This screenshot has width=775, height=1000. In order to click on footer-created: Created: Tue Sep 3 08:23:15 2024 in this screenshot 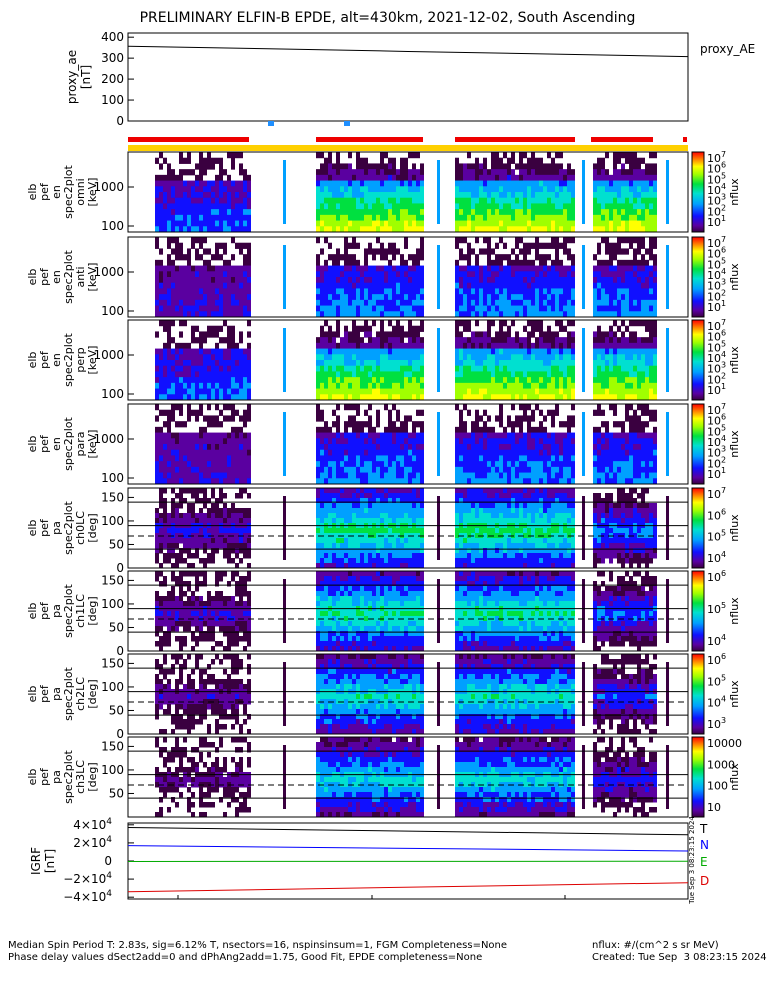, I will do `click(679, 957)`.